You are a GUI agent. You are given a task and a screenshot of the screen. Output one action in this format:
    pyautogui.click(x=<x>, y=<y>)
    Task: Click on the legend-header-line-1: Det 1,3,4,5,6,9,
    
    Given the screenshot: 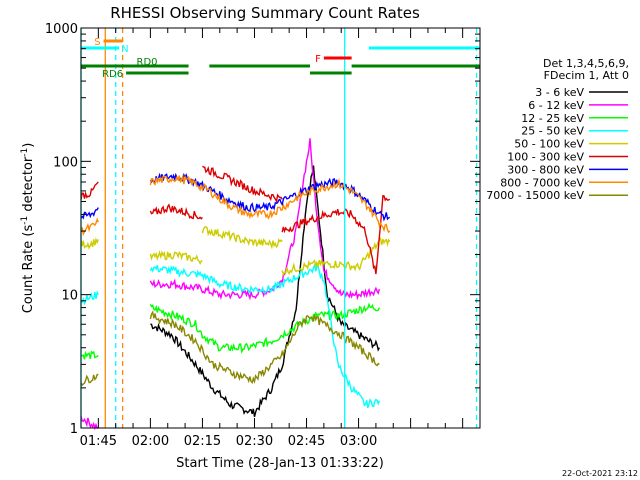 What is the action you would take?
    pyautogui.click(x=586, y=63)
    